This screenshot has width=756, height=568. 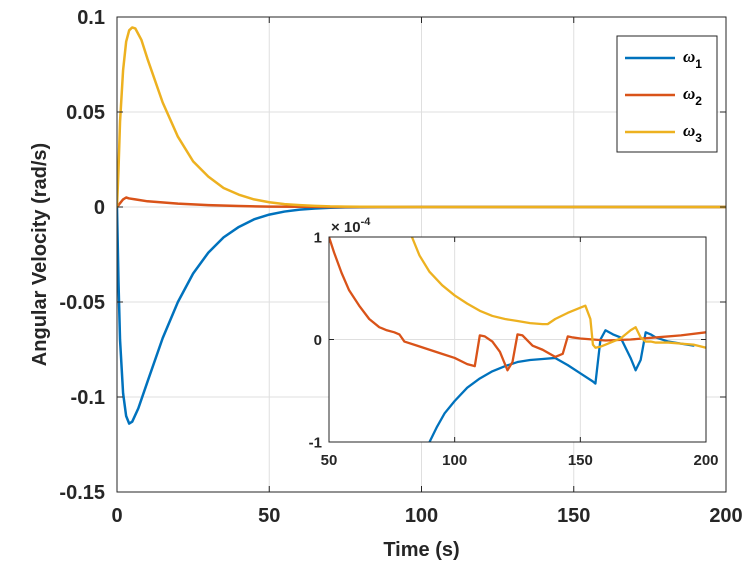 What do you see at coordinates (346, 227) in the screenshot?
I see `inset-exponent-base: × 10` at bounding box center [346, 227].